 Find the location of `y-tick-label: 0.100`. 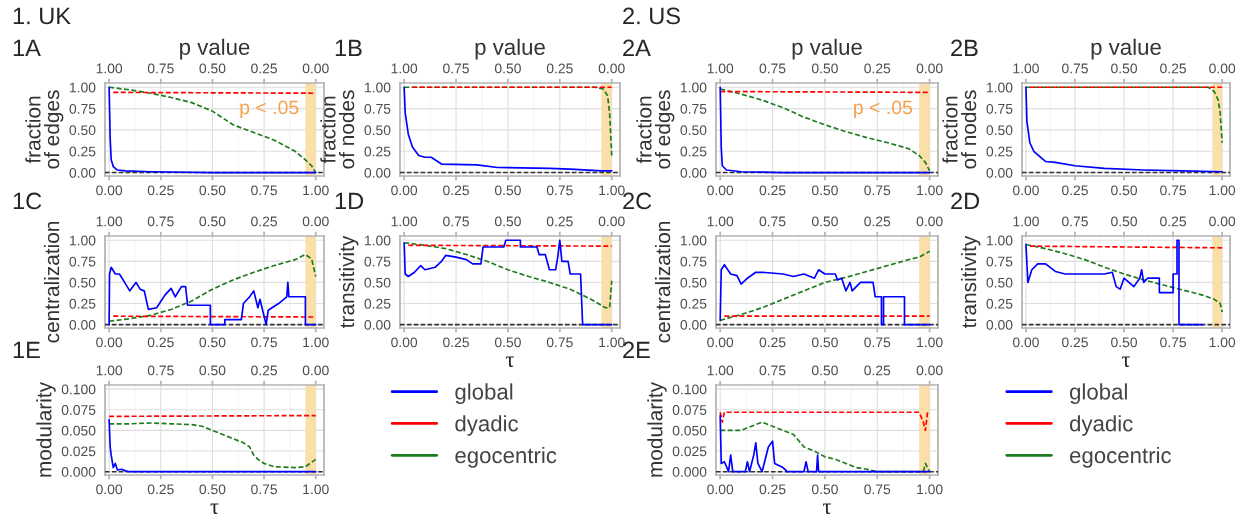

y-tick-label: 0.100 is located at coordinates (78, 389).